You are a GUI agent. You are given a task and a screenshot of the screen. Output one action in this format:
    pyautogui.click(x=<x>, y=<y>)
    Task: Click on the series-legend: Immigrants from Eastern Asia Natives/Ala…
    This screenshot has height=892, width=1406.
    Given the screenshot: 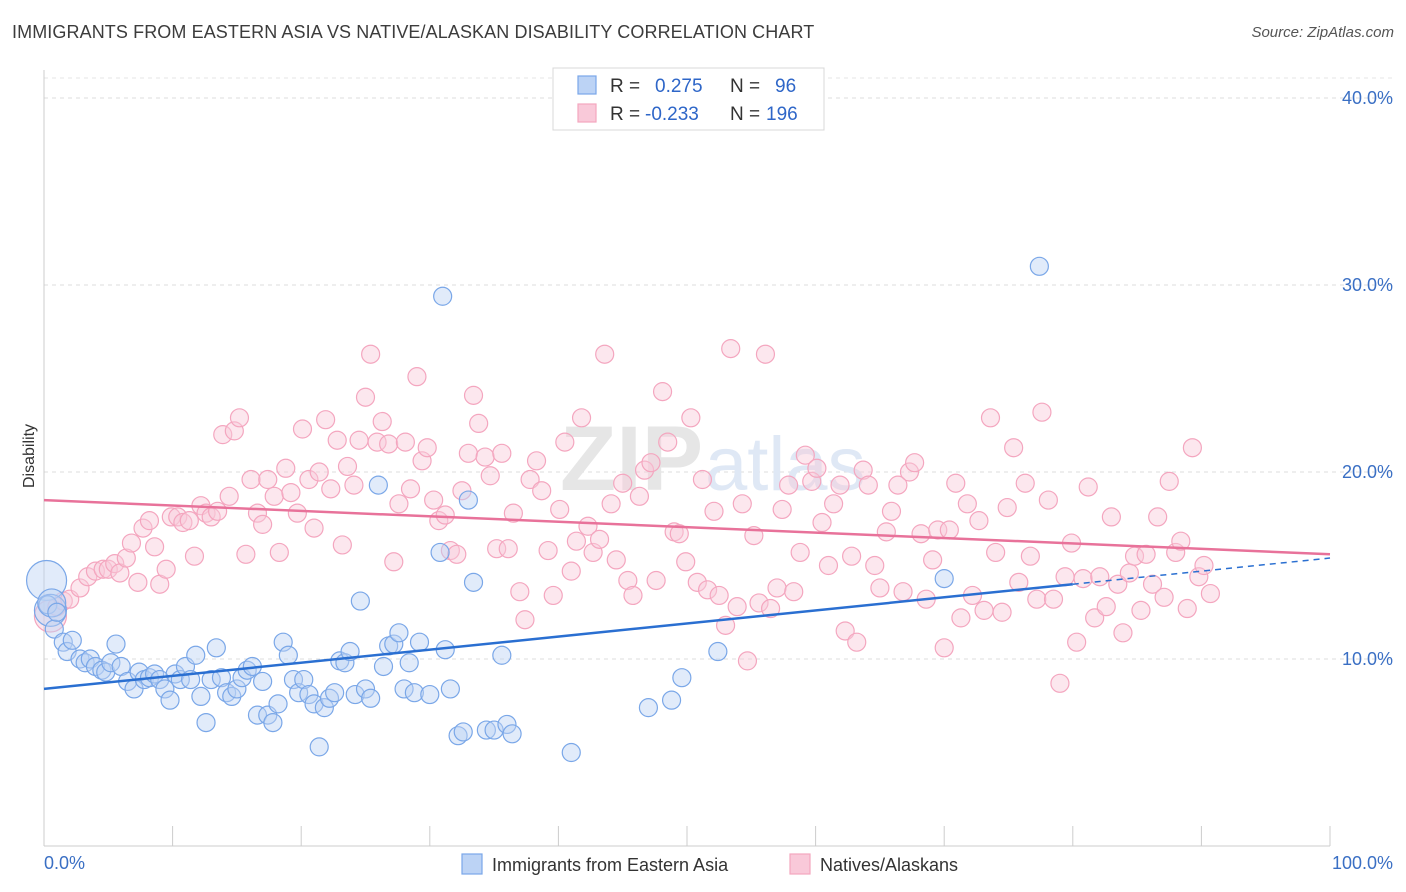 What is the action you would take?
    pyautogui.click(x=709, y=864)
    